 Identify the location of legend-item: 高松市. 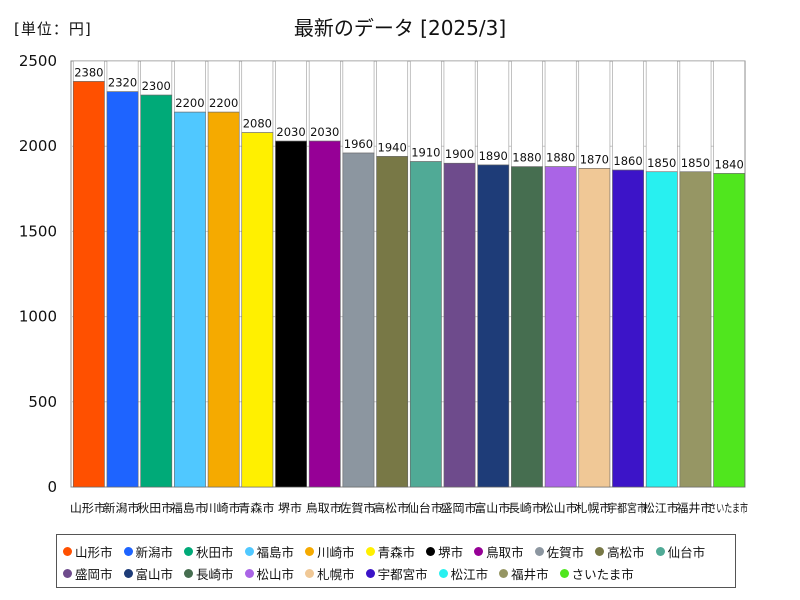
(620, 551).